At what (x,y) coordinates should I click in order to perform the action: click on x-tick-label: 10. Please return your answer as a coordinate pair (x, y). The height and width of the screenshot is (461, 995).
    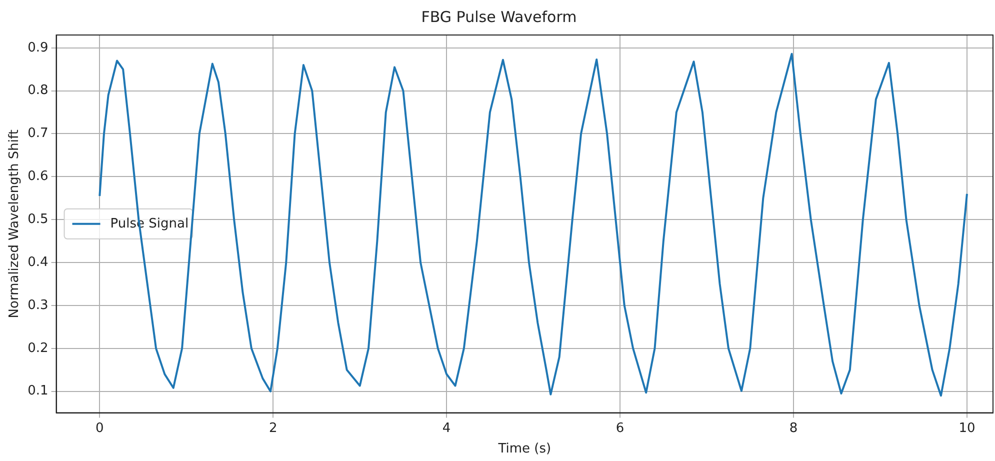
    Looking at the image, I should click on (967, 428).